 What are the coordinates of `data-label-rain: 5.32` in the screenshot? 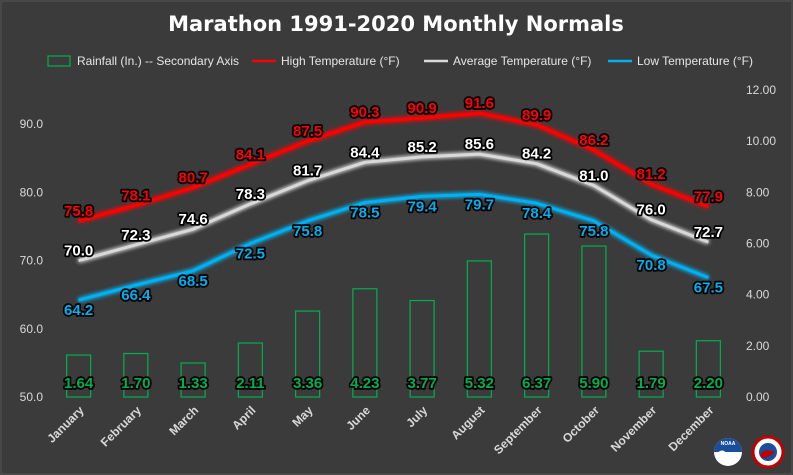 It's located at (479, 383).